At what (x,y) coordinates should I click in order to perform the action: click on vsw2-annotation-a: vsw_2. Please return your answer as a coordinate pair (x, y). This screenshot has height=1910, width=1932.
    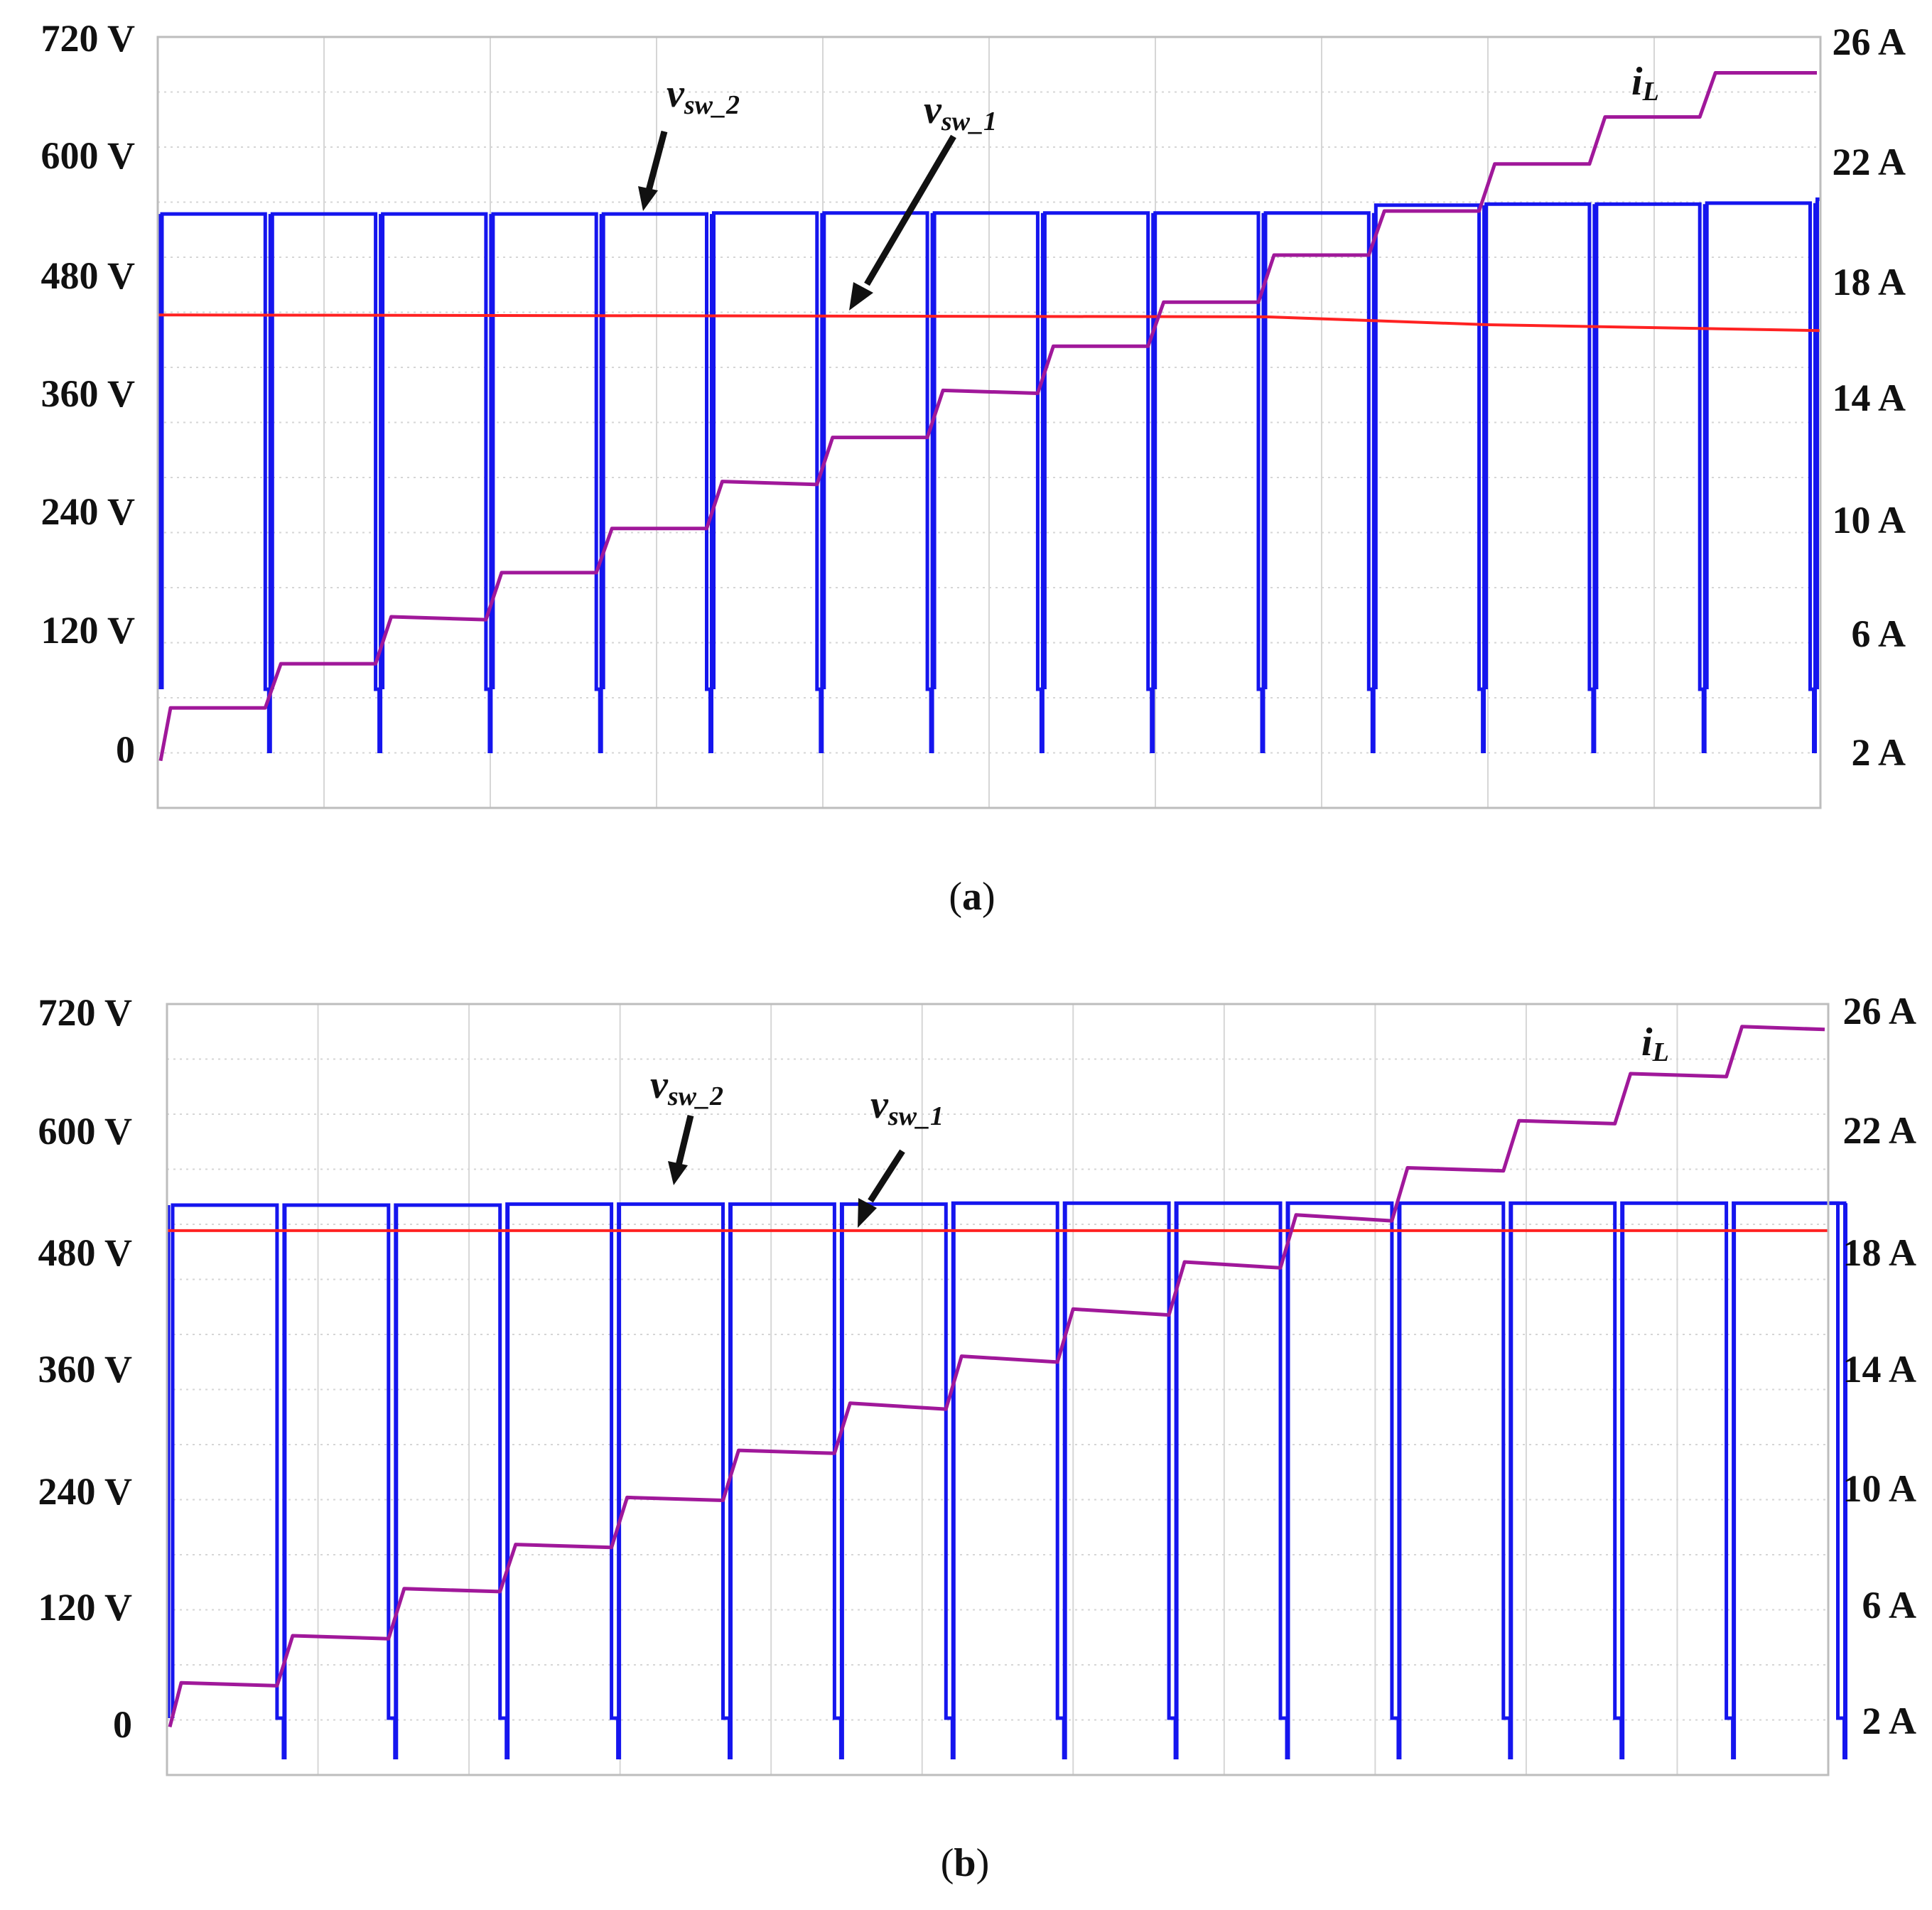
    Looking at the image, I should click on (689, 141).